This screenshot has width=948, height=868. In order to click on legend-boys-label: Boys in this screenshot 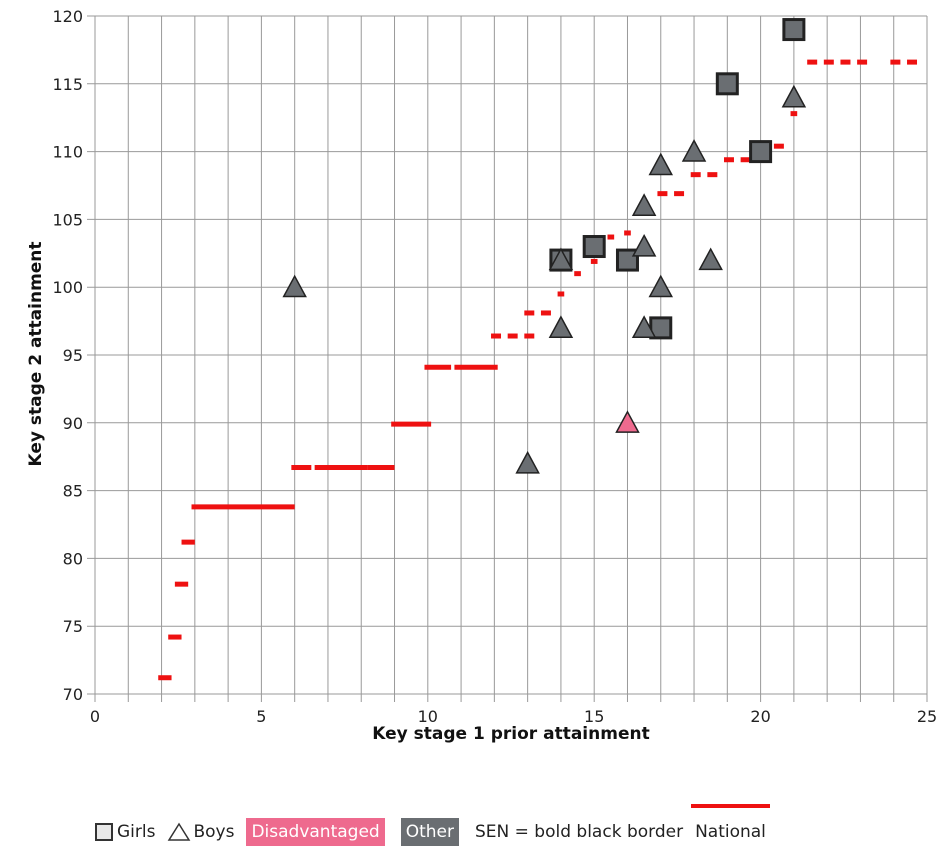, I will do `click(214, 832)`.